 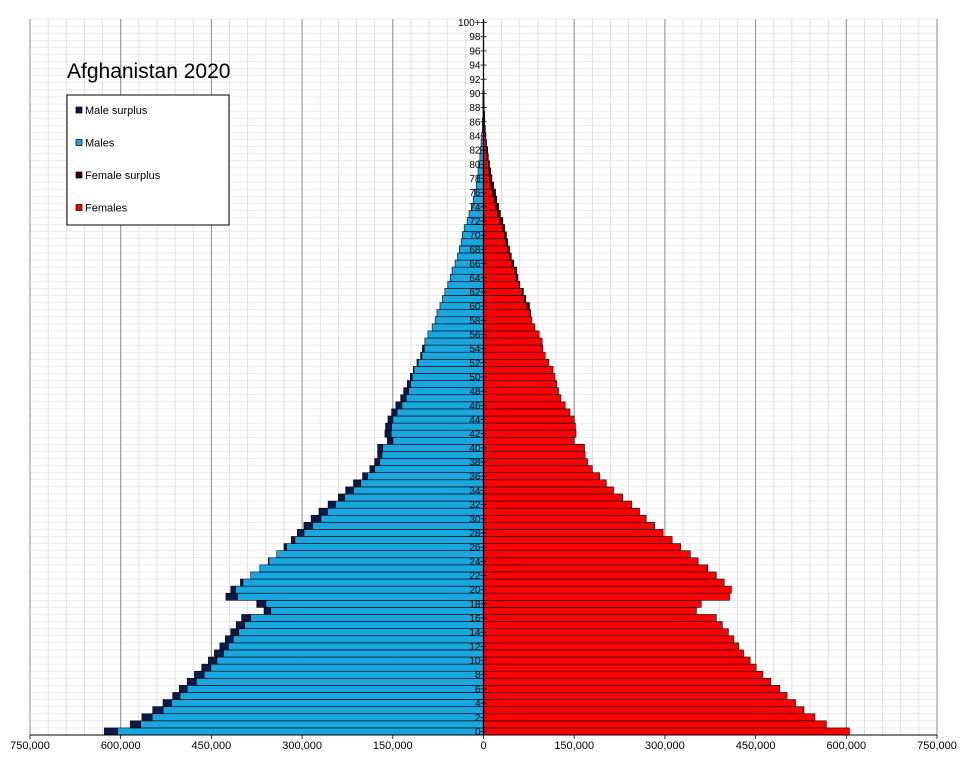 What do you see at coordinates (475, 533) in the screenshot?
I see `age-tick-label: 28` at bounding box center [475, 533].